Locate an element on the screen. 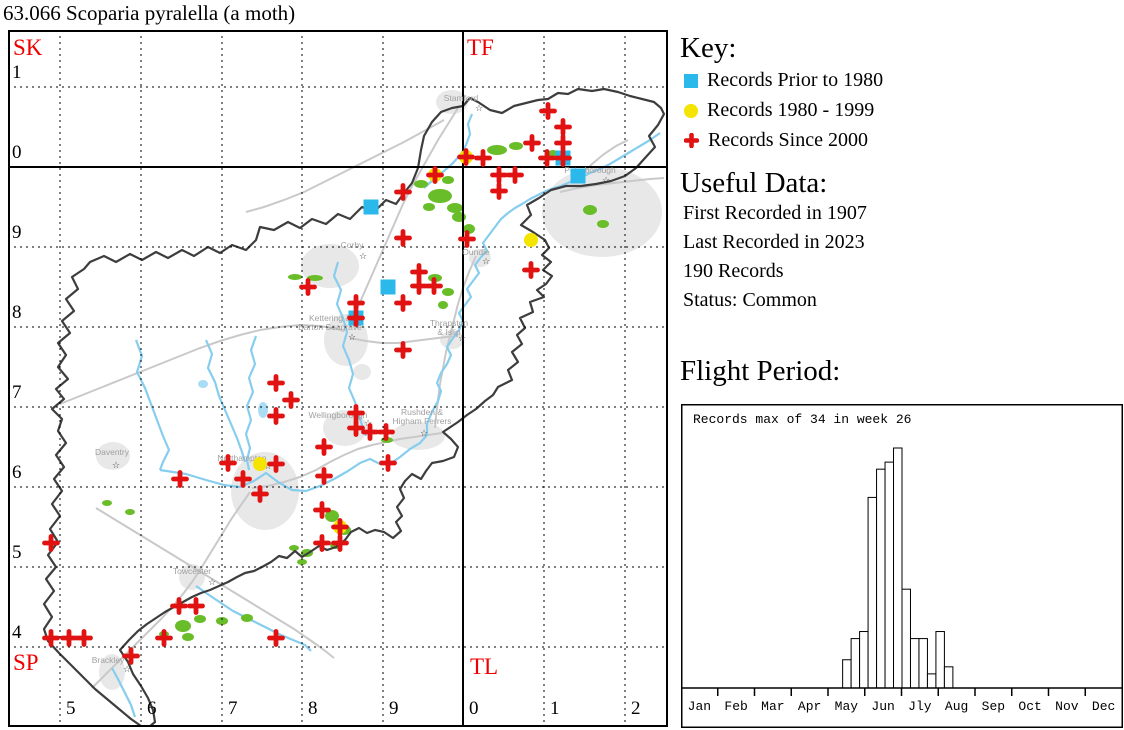 Image resolution: width=1124 pixels, height=730 pixels. key-item-prior-1980: Records Prior to 1980 is located at coordinates (783, 81).